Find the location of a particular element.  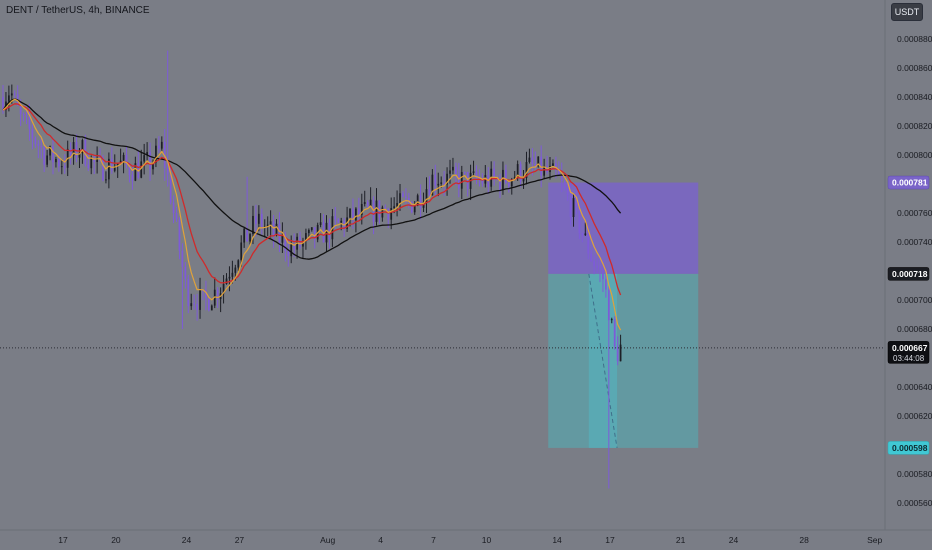

price-tick-label: 0.000820 is located at coordinates (914, 126).